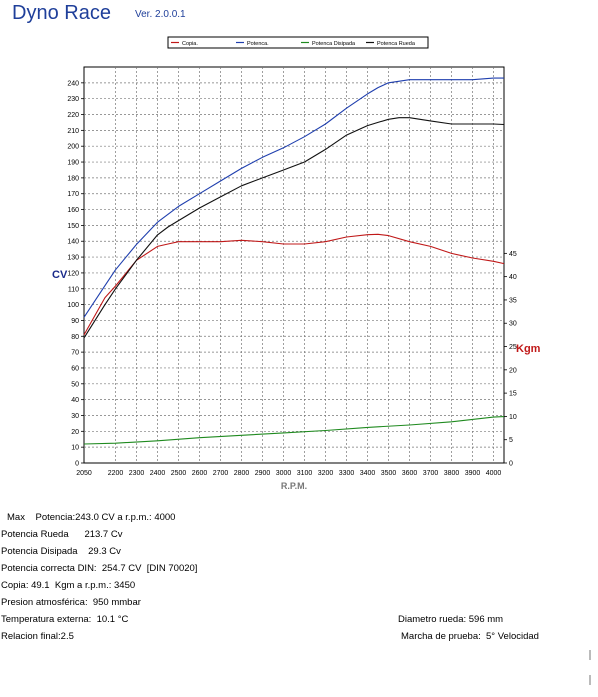  Describe the element at coordinates (431, 473) in the screenshot. I see `x-tick-label: 3700` at that location.